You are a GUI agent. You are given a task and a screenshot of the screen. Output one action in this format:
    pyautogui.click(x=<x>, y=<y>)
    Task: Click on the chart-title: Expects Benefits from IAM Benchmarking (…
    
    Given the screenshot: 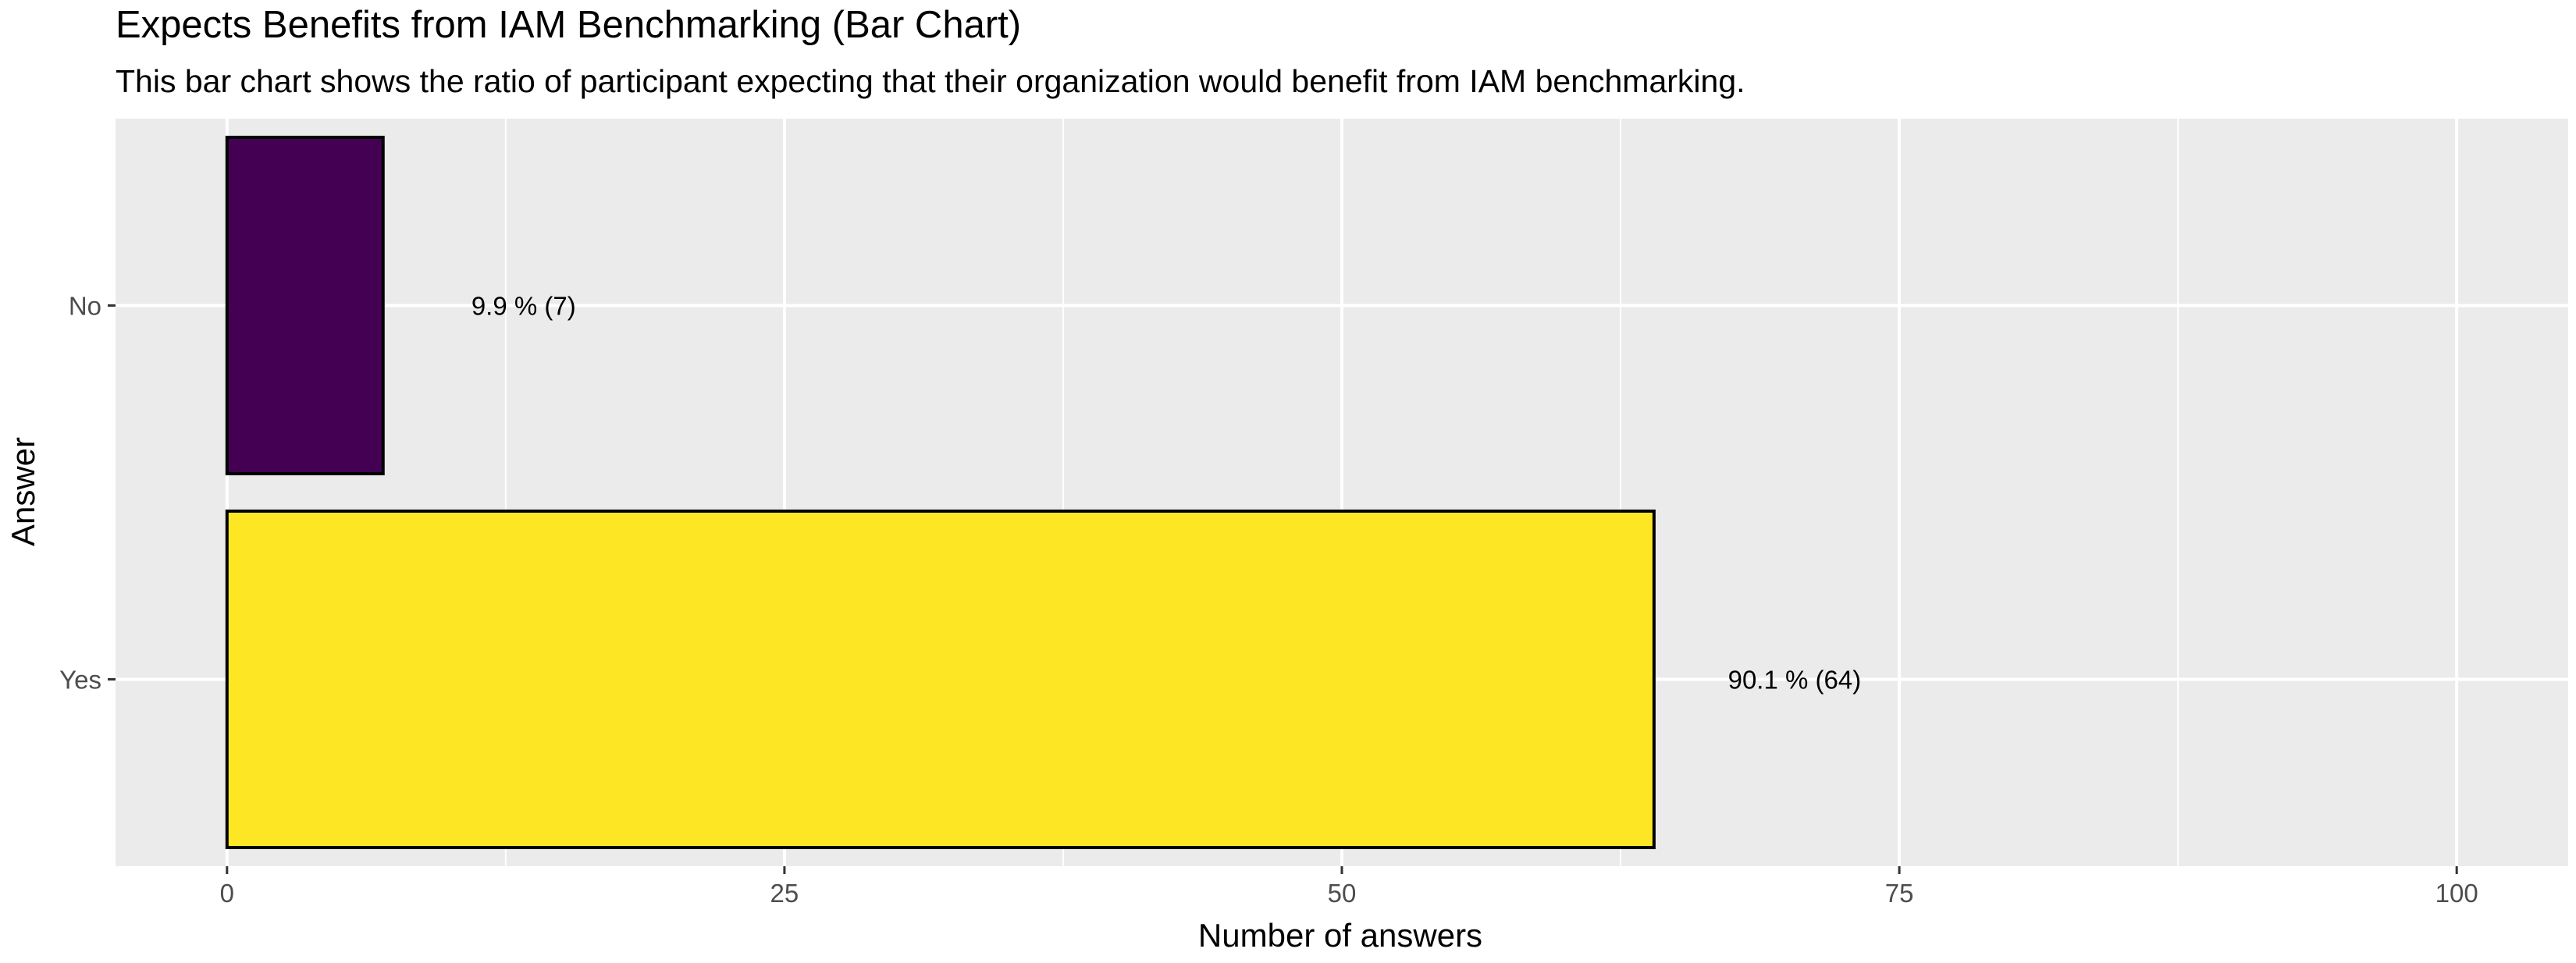 What is the action you would take?
    pyautogui.click(x=568, y=25)
    